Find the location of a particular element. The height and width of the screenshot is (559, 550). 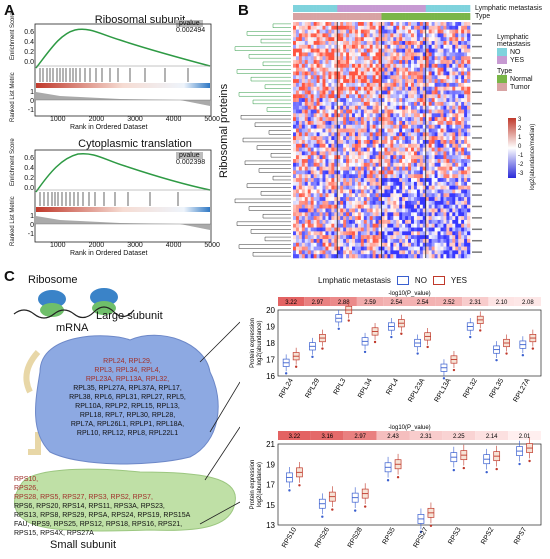

outlier-point is located at coordinates (454, 370).